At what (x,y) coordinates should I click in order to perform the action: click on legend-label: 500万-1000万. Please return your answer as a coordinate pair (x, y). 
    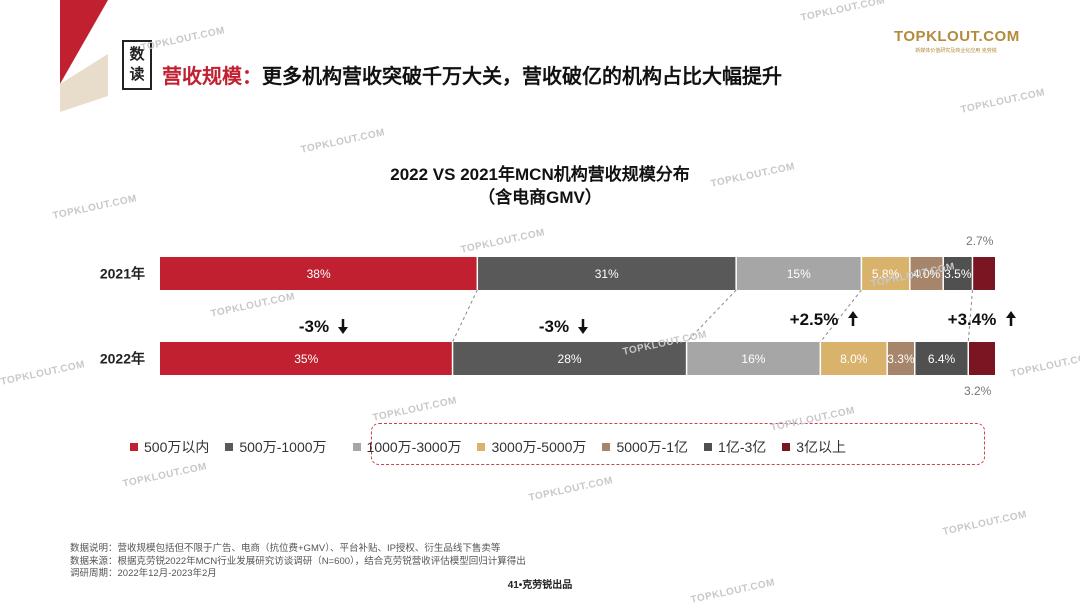
    Looking at the image, I should click on (283, 447).